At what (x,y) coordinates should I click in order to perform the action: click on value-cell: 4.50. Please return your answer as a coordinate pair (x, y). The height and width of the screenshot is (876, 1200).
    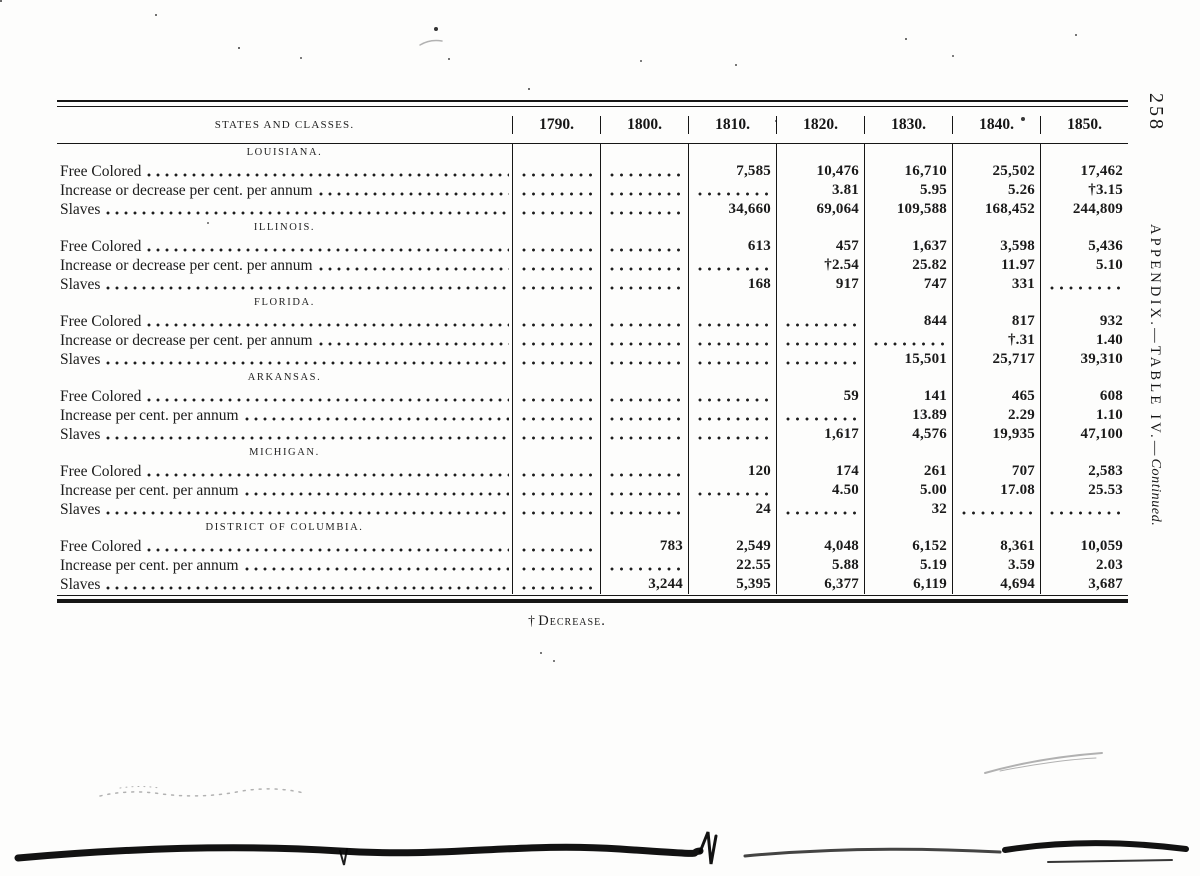
    Looking at the image, I should click on (820, 490).